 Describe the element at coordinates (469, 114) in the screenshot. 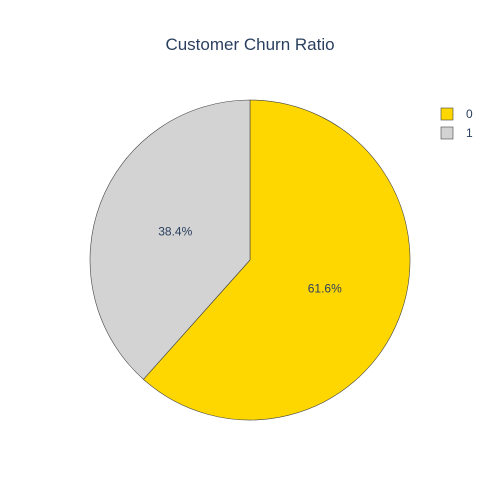

I see `legend-label-0: 0` at that location.